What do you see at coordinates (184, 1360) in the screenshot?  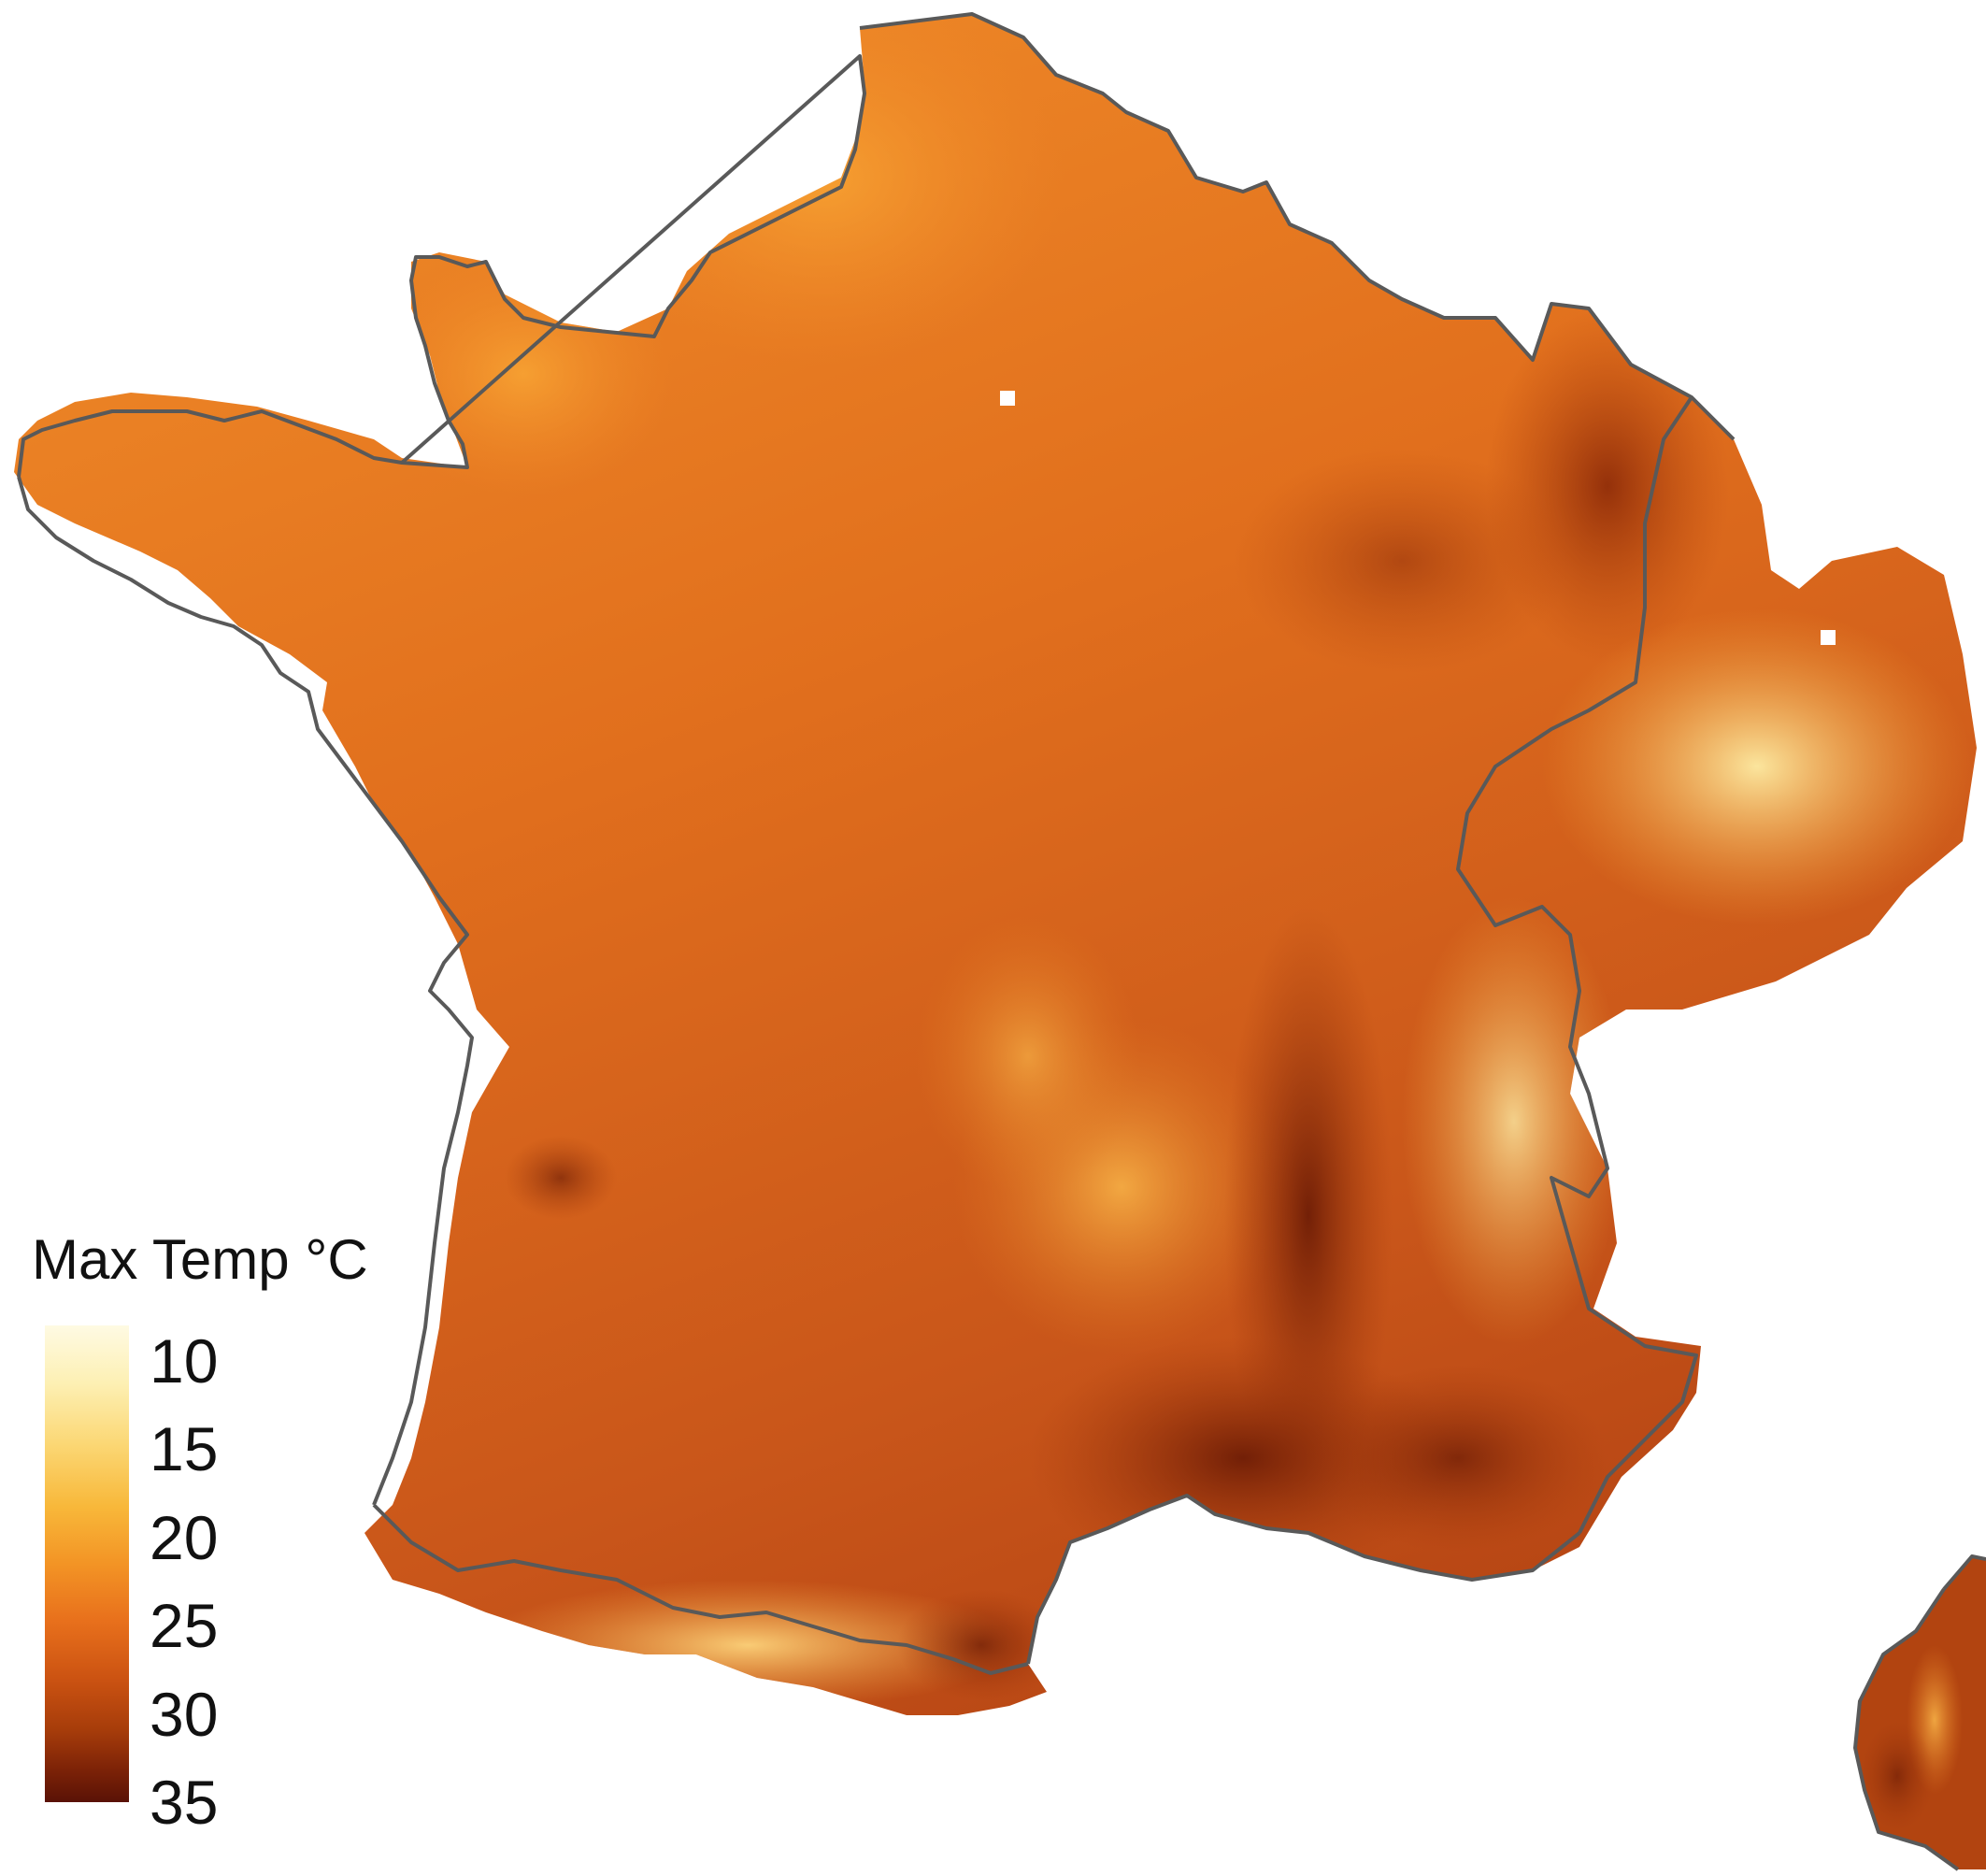 I see `legend-tick-label: 10` at bounding box center [184, 1360].